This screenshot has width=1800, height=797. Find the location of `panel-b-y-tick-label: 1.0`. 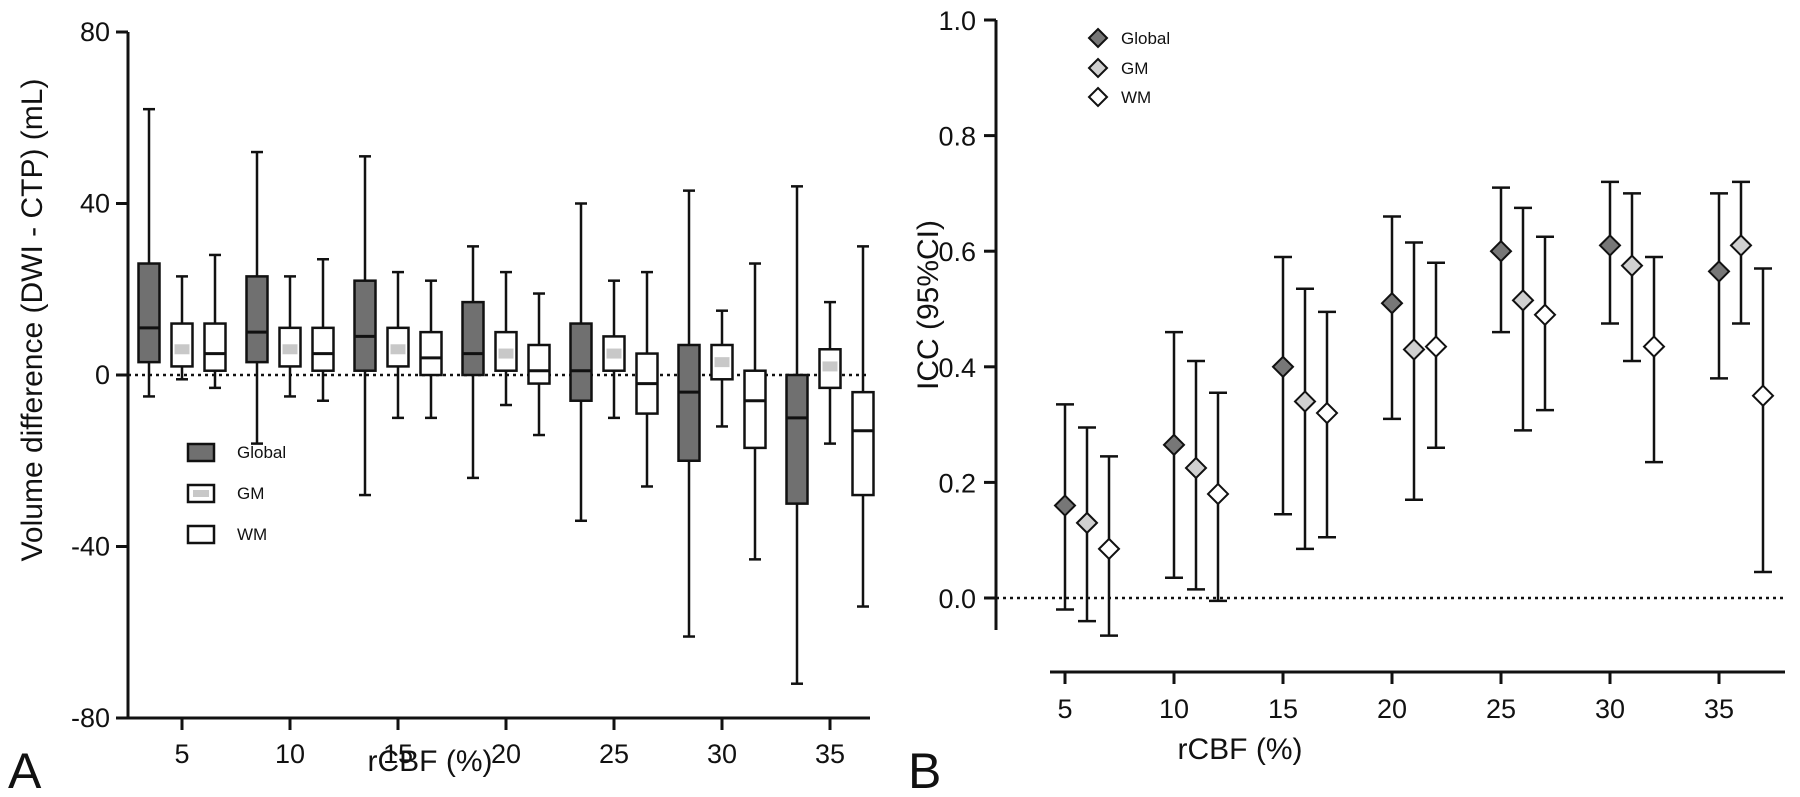

panel-b-y-tick-label: 1.0 is located at coordinates (957, 21).